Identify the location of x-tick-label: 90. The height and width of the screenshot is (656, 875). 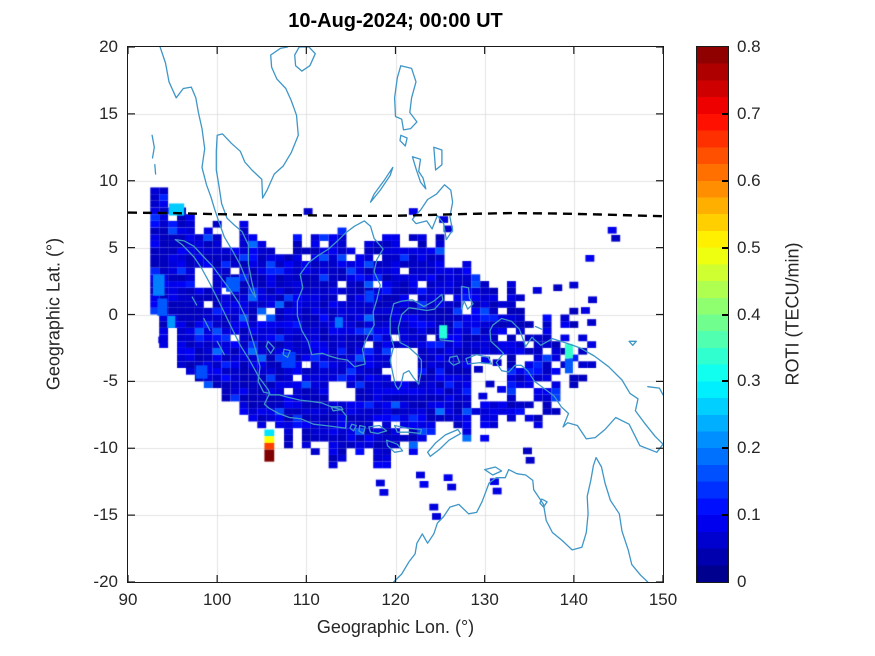
(128, 599).